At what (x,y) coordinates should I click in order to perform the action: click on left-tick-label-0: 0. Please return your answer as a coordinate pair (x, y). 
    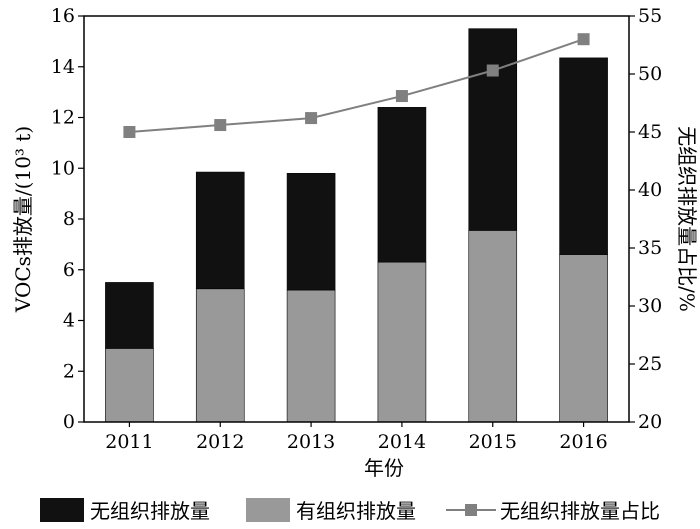
    Looking at the image, I should click on (69, 422).